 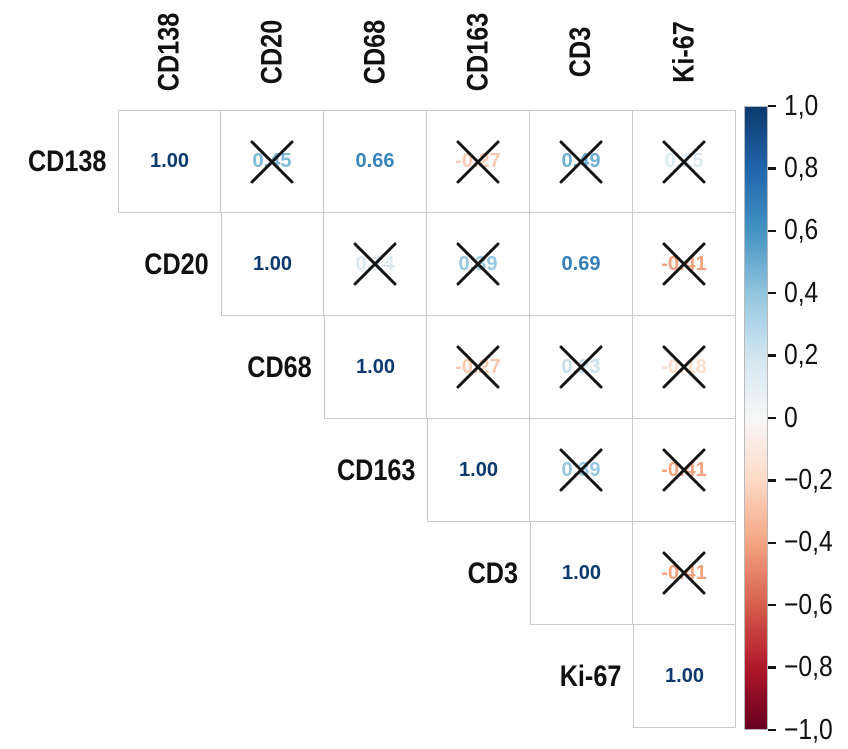 I want to click on colorbar-tick-label-text: 0,8, so click(x=801, y=167).